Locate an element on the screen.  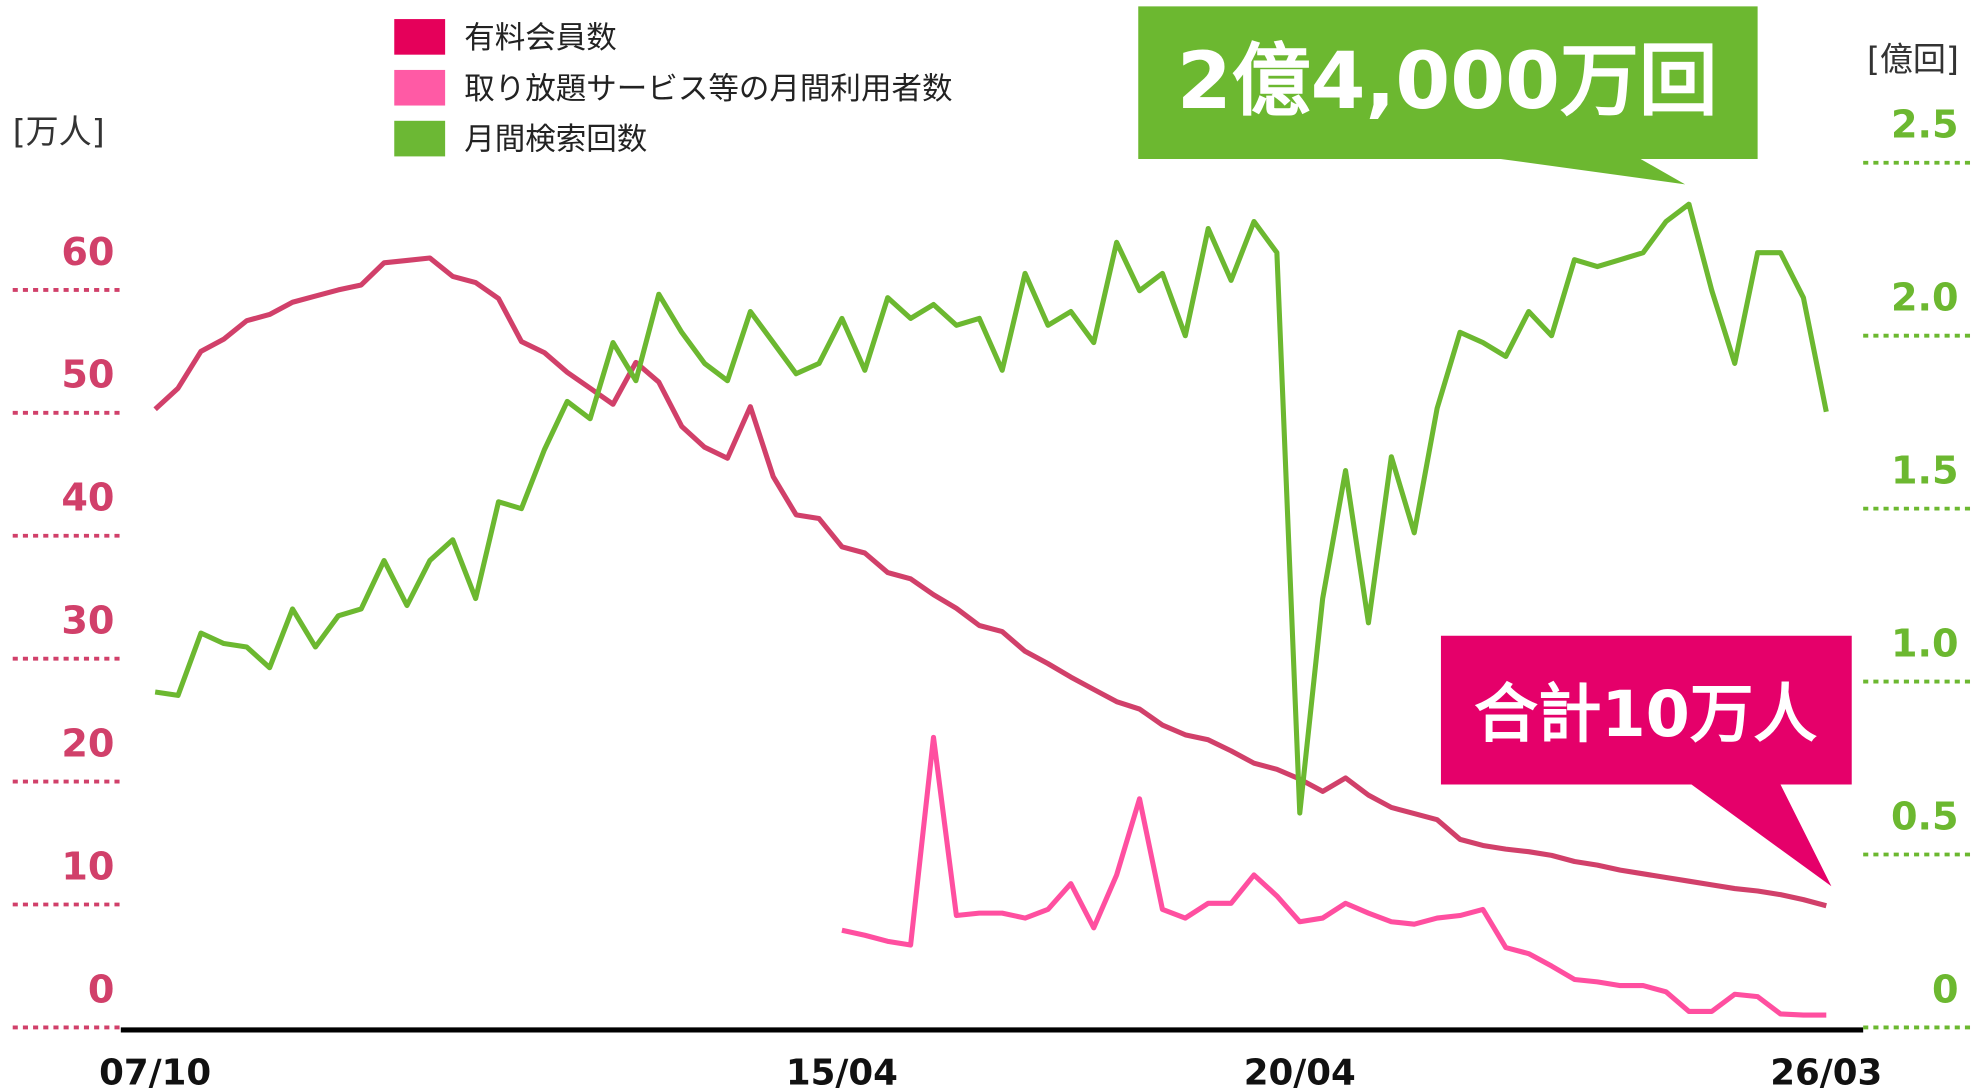
x-tick-label: 07/10 is located at coordinates (155, 1071).